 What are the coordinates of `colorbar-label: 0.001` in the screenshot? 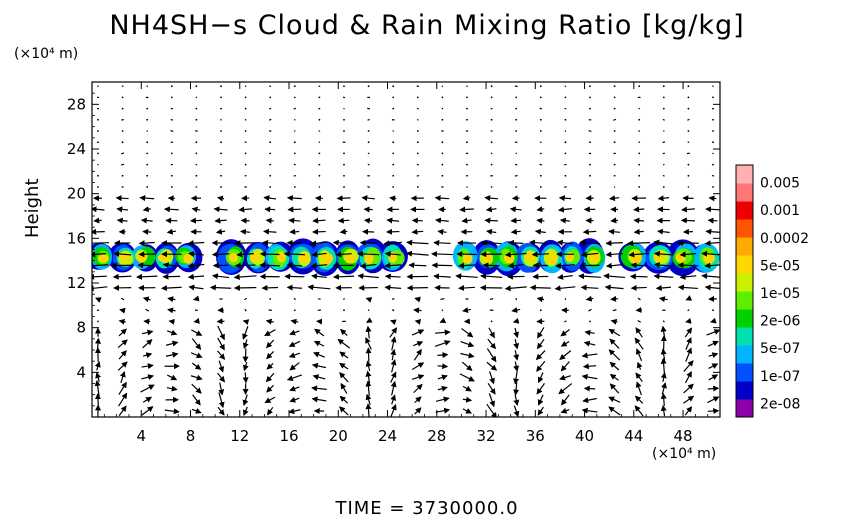 It's located at (780, 211).